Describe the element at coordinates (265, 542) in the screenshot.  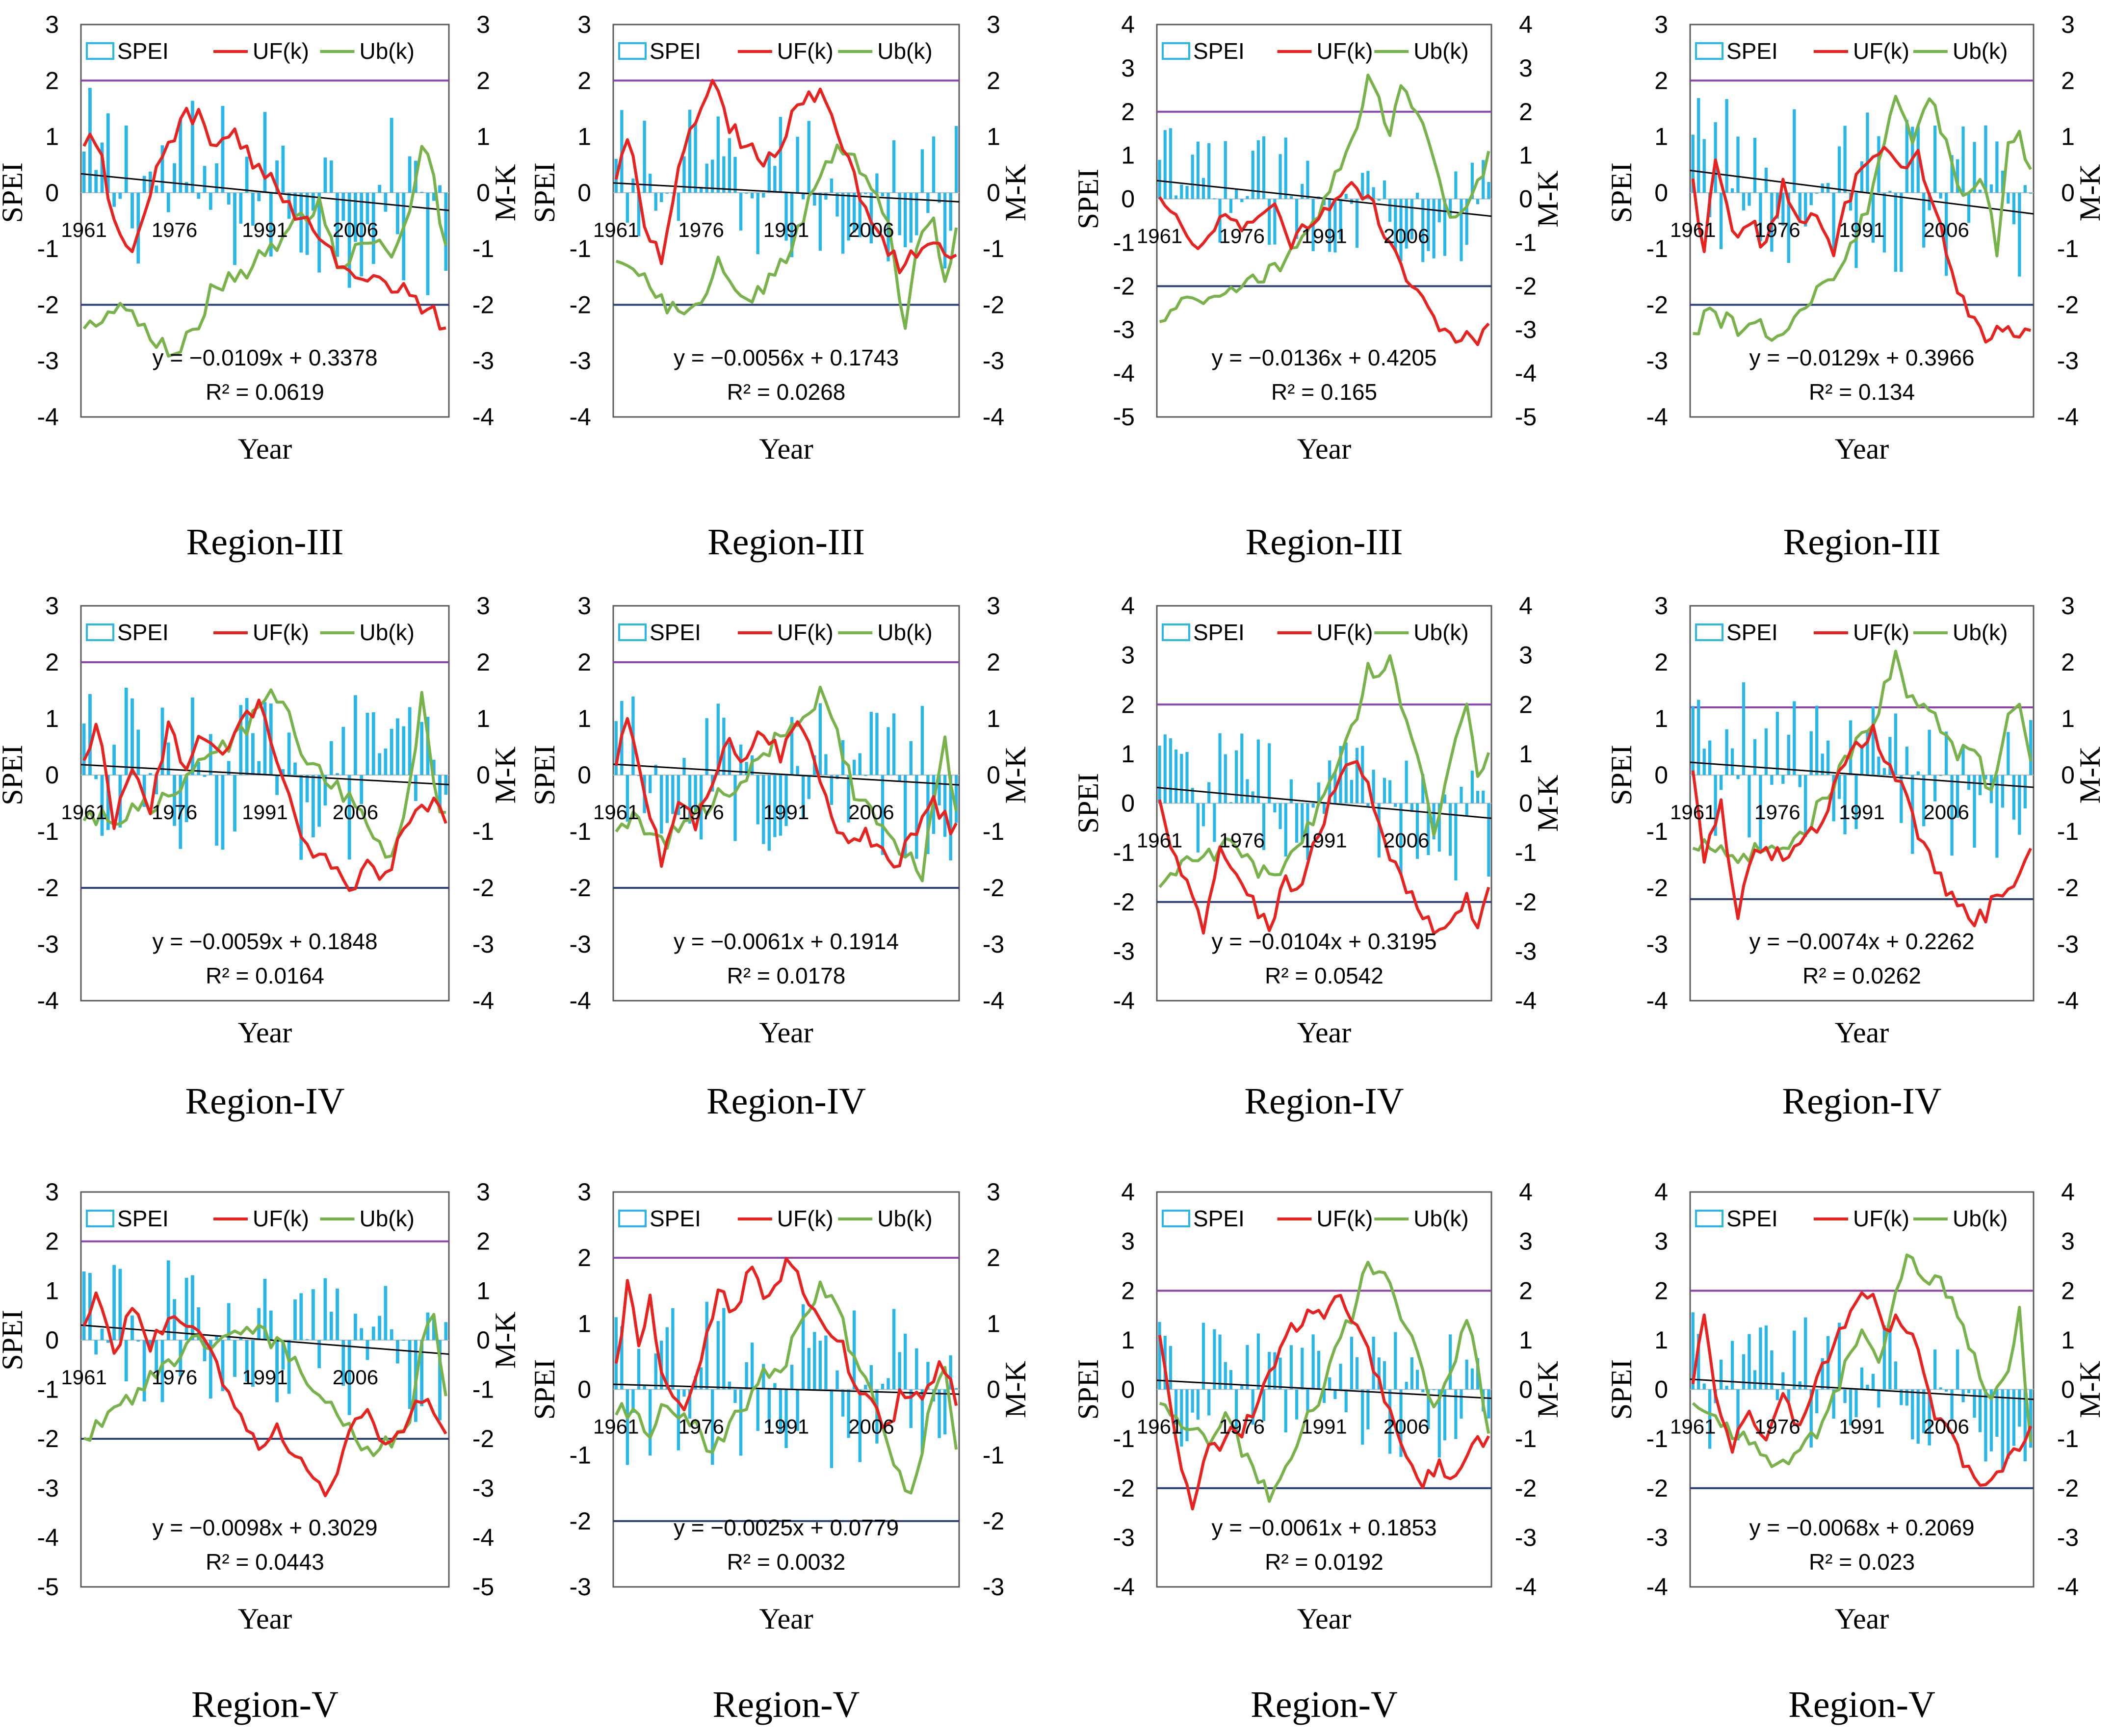
I see `panel-title: Region-III` at that location.